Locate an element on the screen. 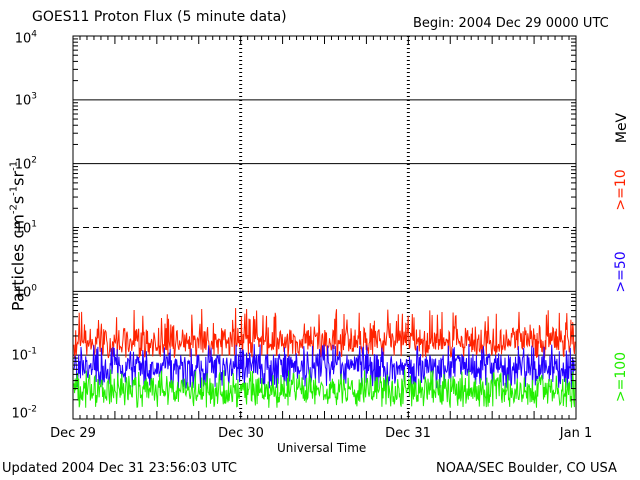 Image resolution: width=640 pixels, height=480 pixels. legend-ge100: >=100 is located at coordinates (621, 377).